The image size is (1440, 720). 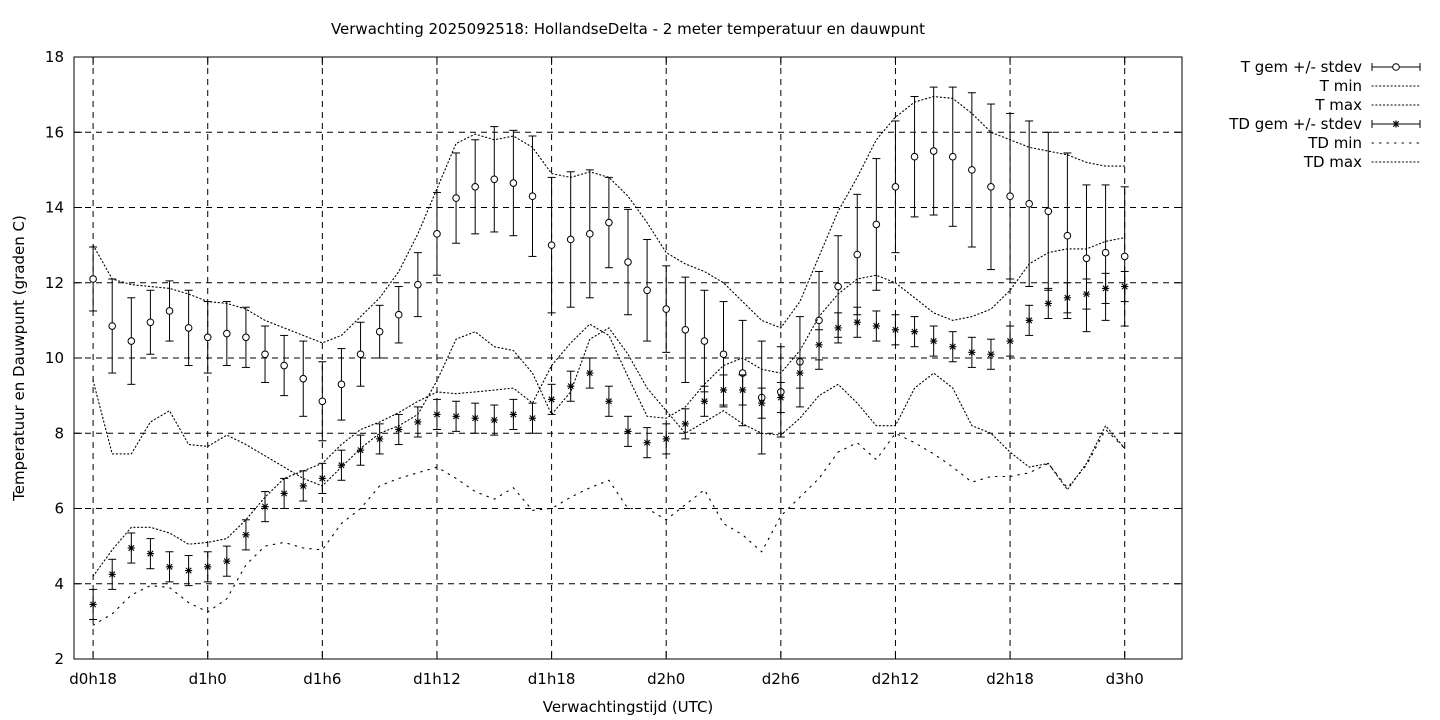 What do you see at coordinates (1332, 162) in the screenshot?
I see `legend-label: TD max` at bounding box center [1332, 162].